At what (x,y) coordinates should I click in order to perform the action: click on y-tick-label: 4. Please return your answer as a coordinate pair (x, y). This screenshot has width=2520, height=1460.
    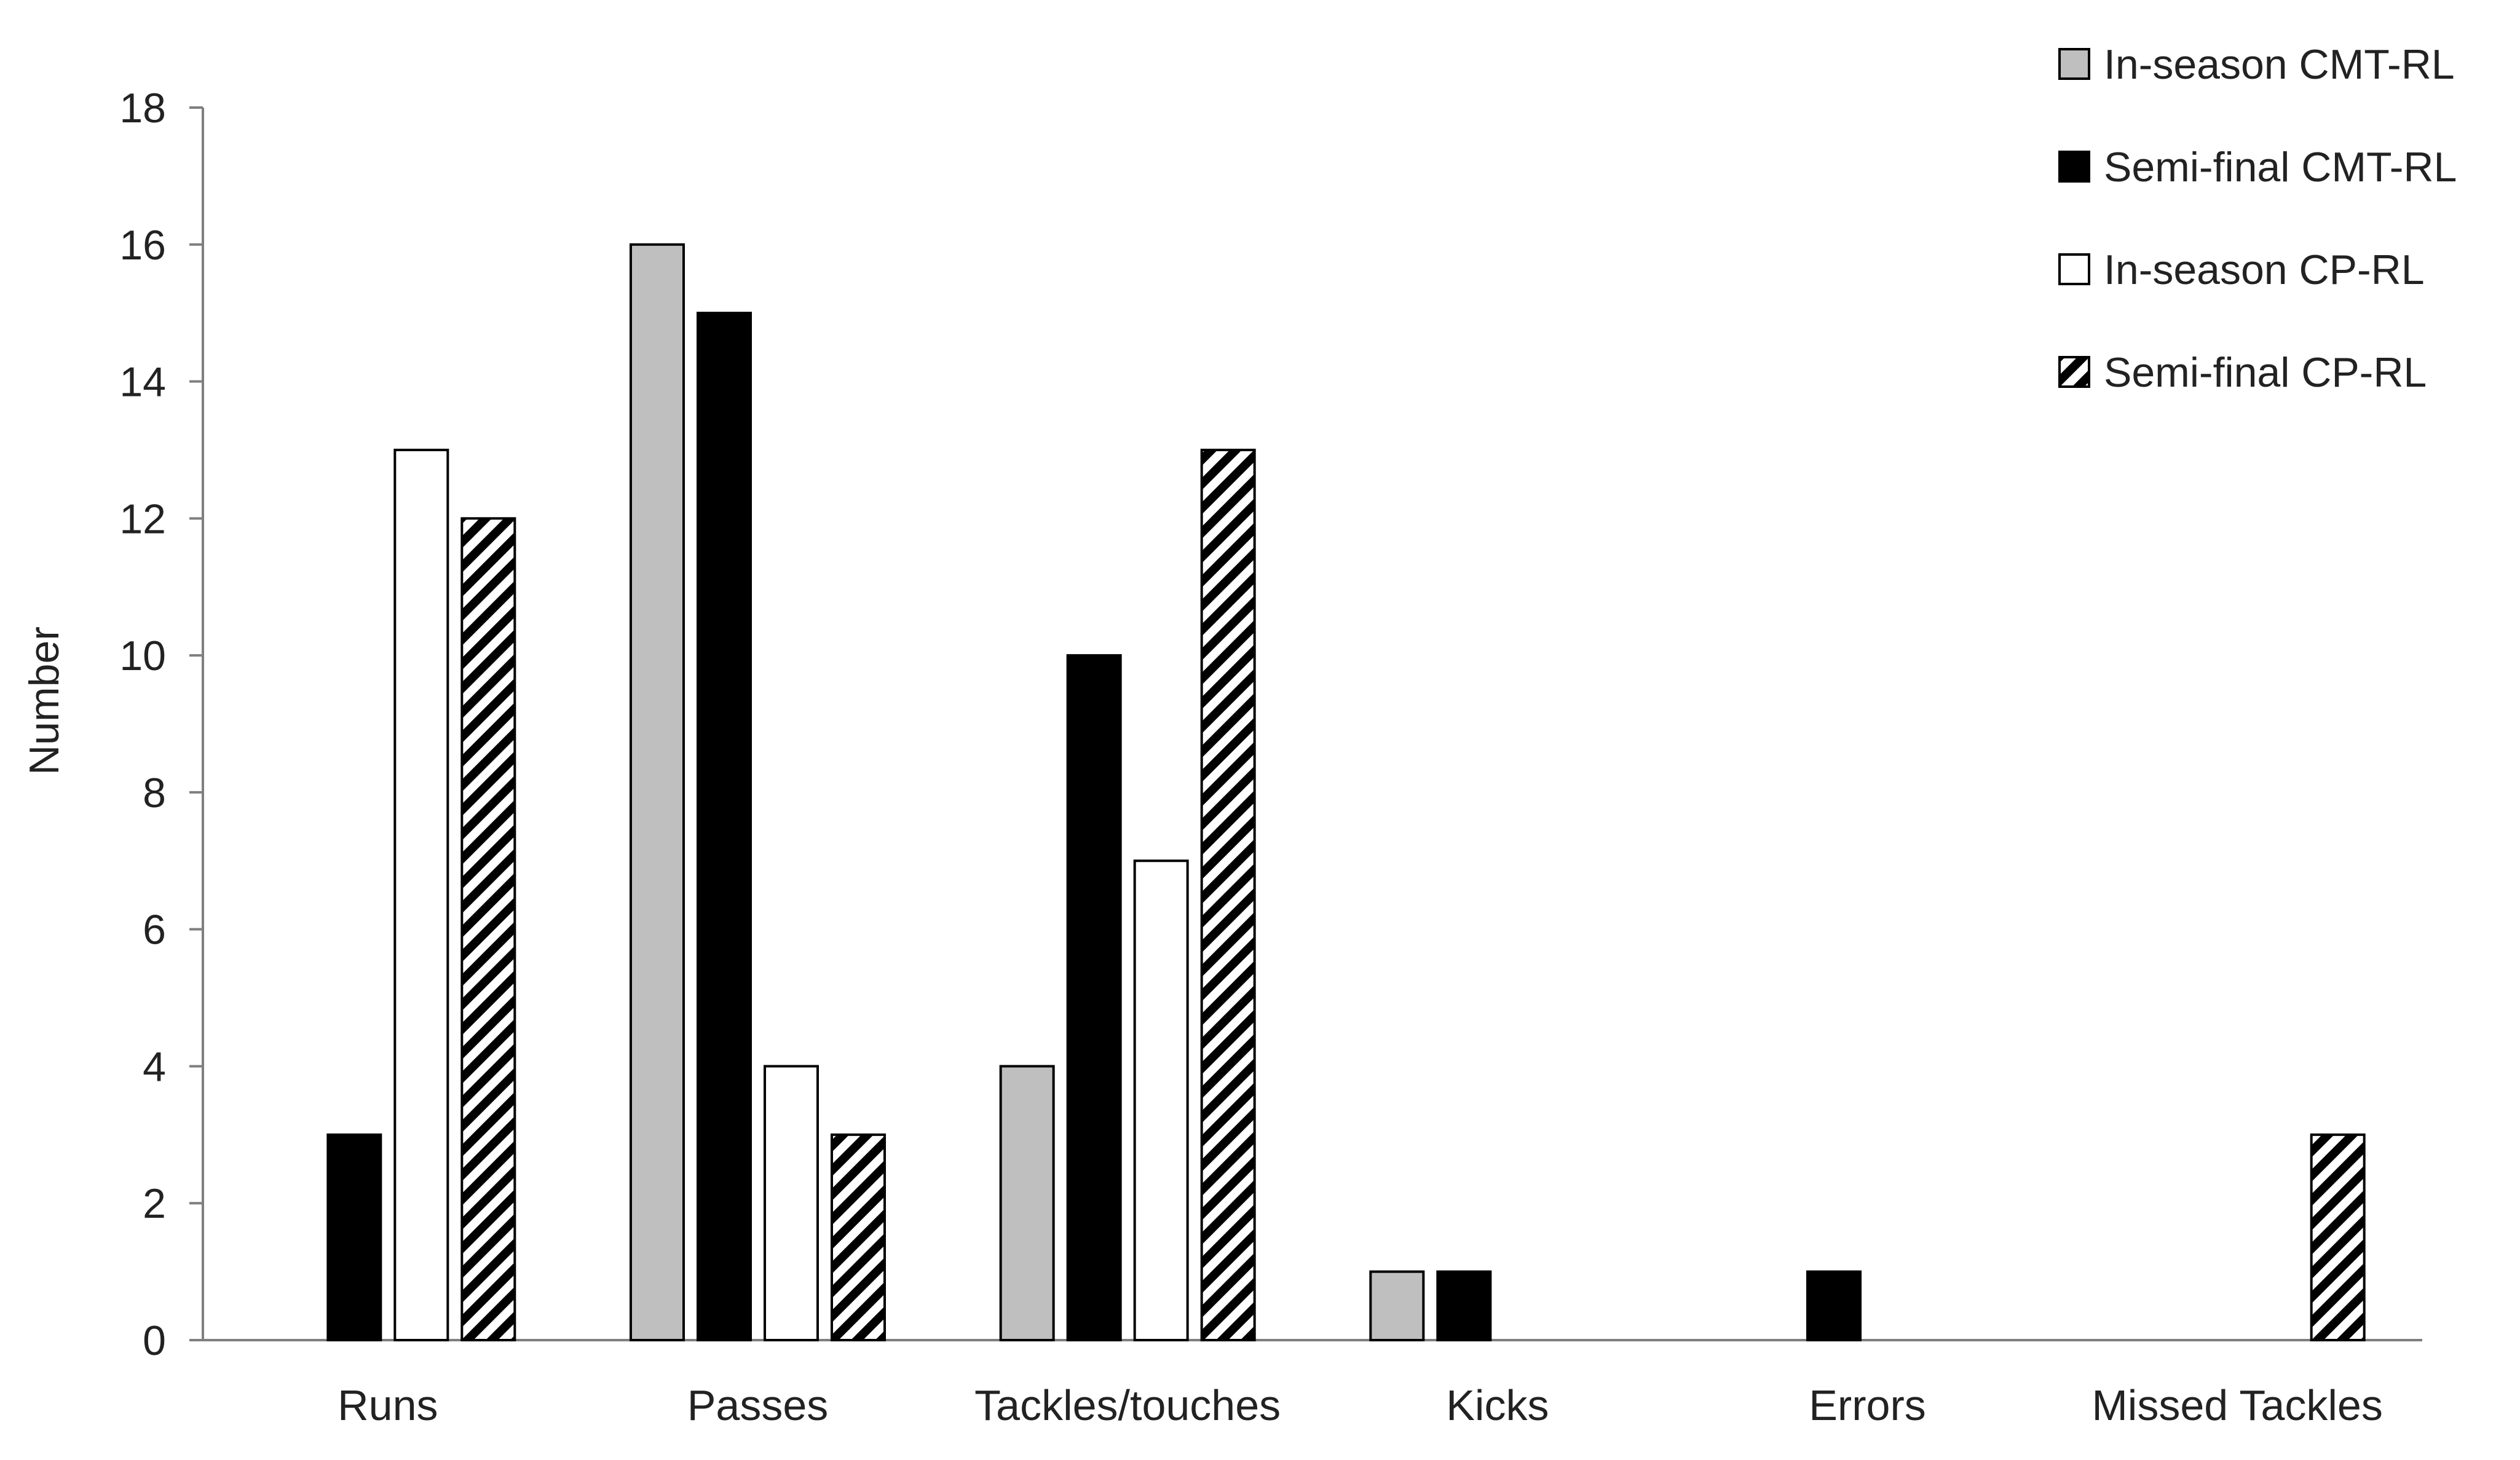
    Looking at the image, I should click on (155, 1066).